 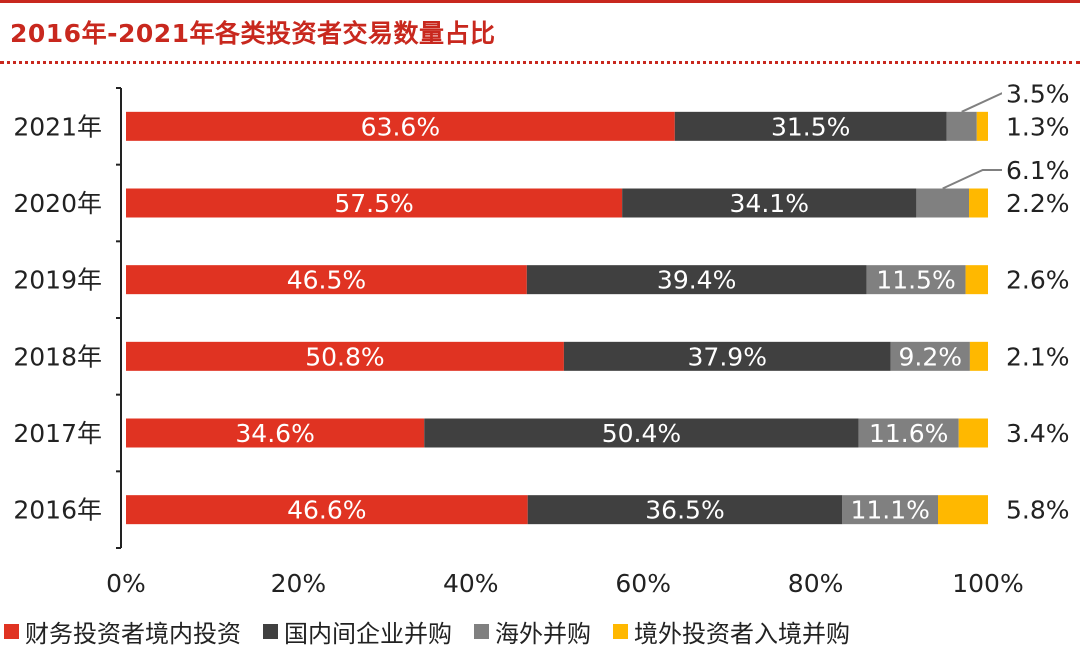 I want to click on legend-label: 财务投资者境内投资, so click(x=133, y=633).